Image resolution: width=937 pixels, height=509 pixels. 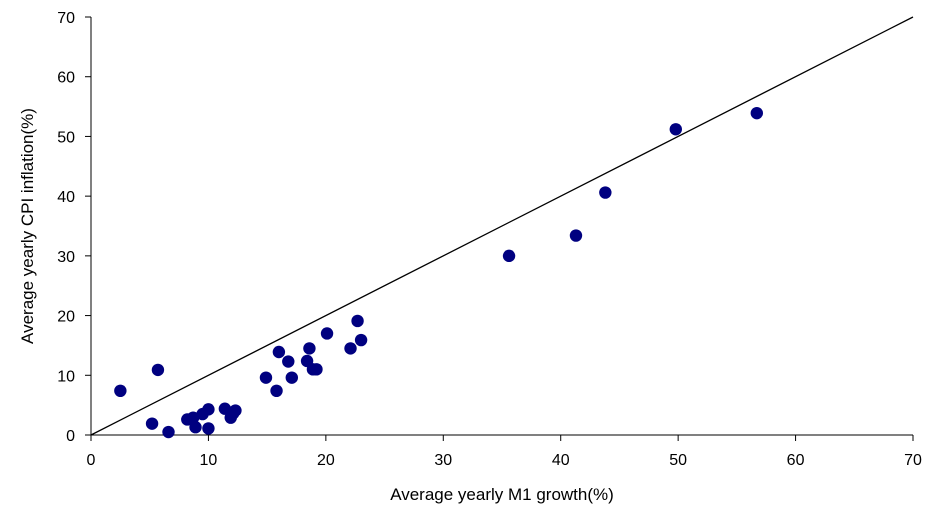 I want to click on x-tick-label: 30, so click(x=443, y=460).